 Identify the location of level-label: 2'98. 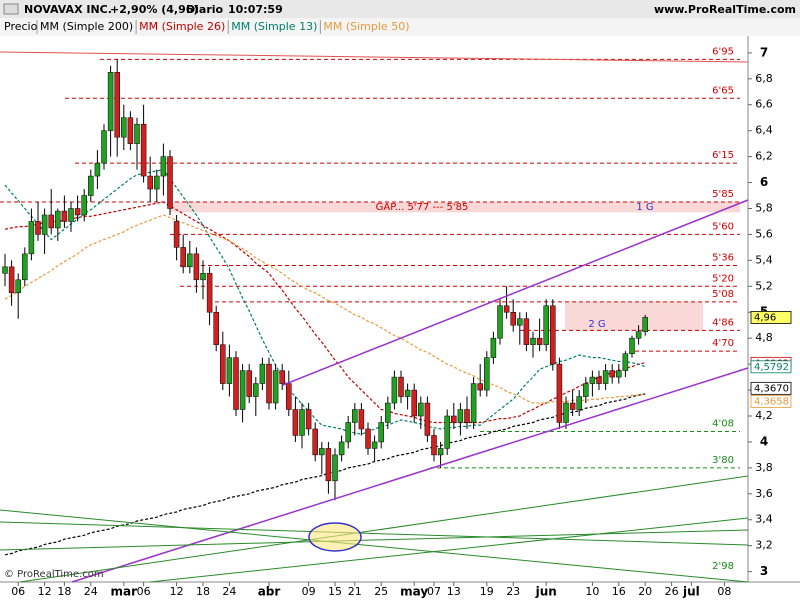
(723, 566).